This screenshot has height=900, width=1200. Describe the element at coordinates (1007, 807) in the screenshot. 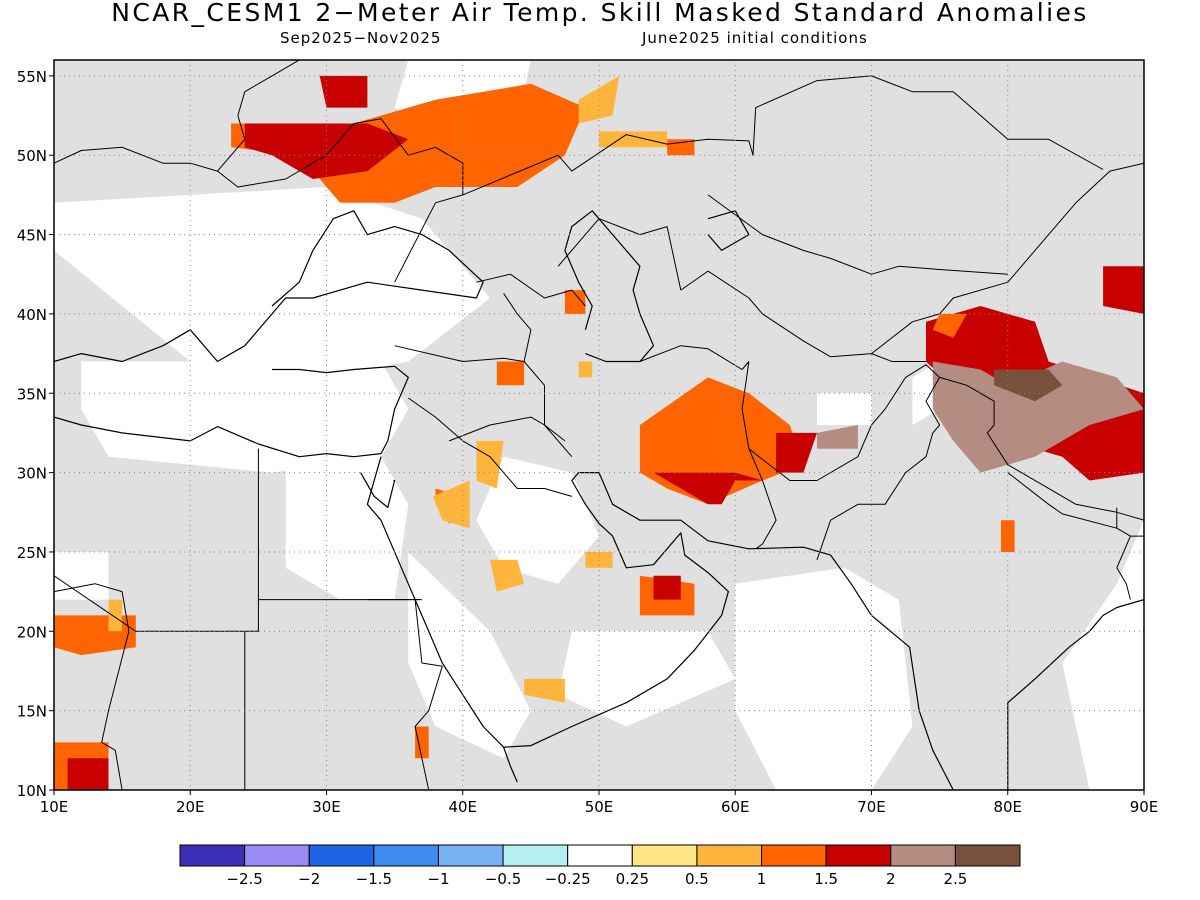

I see `lon-tick-label: 80E` at that location.